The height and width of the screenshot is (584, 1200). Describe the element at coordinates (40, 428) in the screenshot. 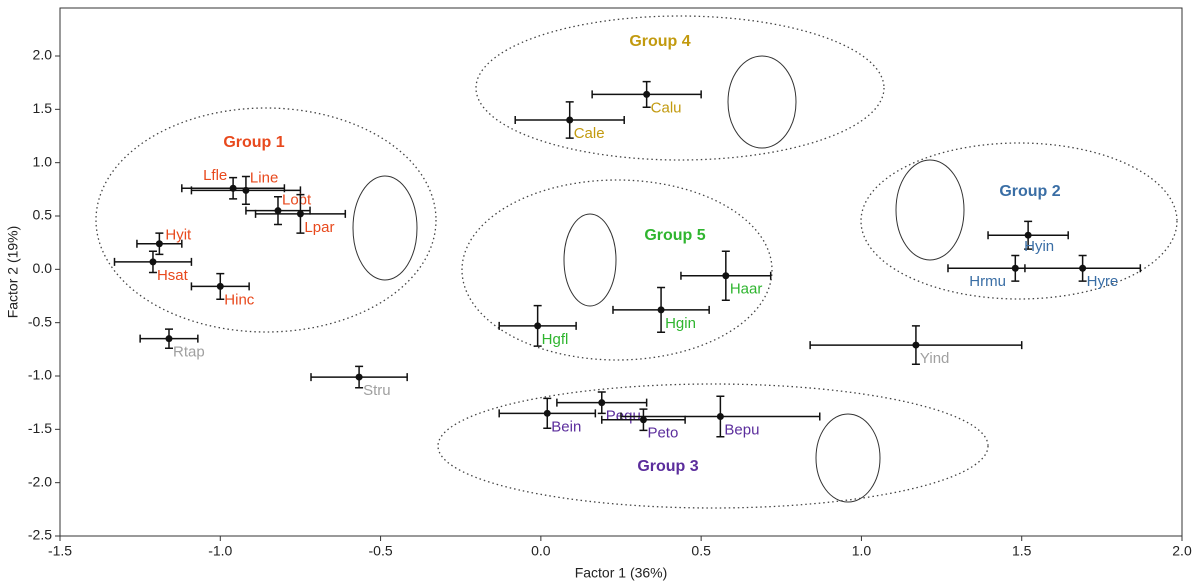

I see `y-tick-label: -1.5` at that location.